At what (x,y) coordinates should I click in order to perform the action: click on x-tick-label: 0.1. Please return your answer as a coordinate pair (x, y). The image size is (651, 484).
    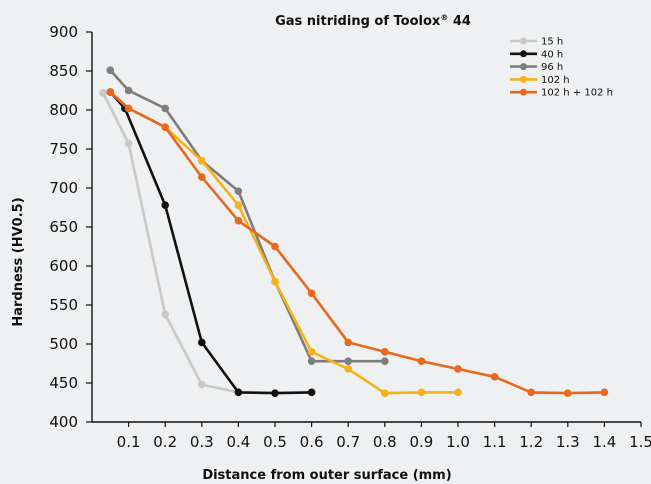
    Looking at the image, I should click on (129, 442).